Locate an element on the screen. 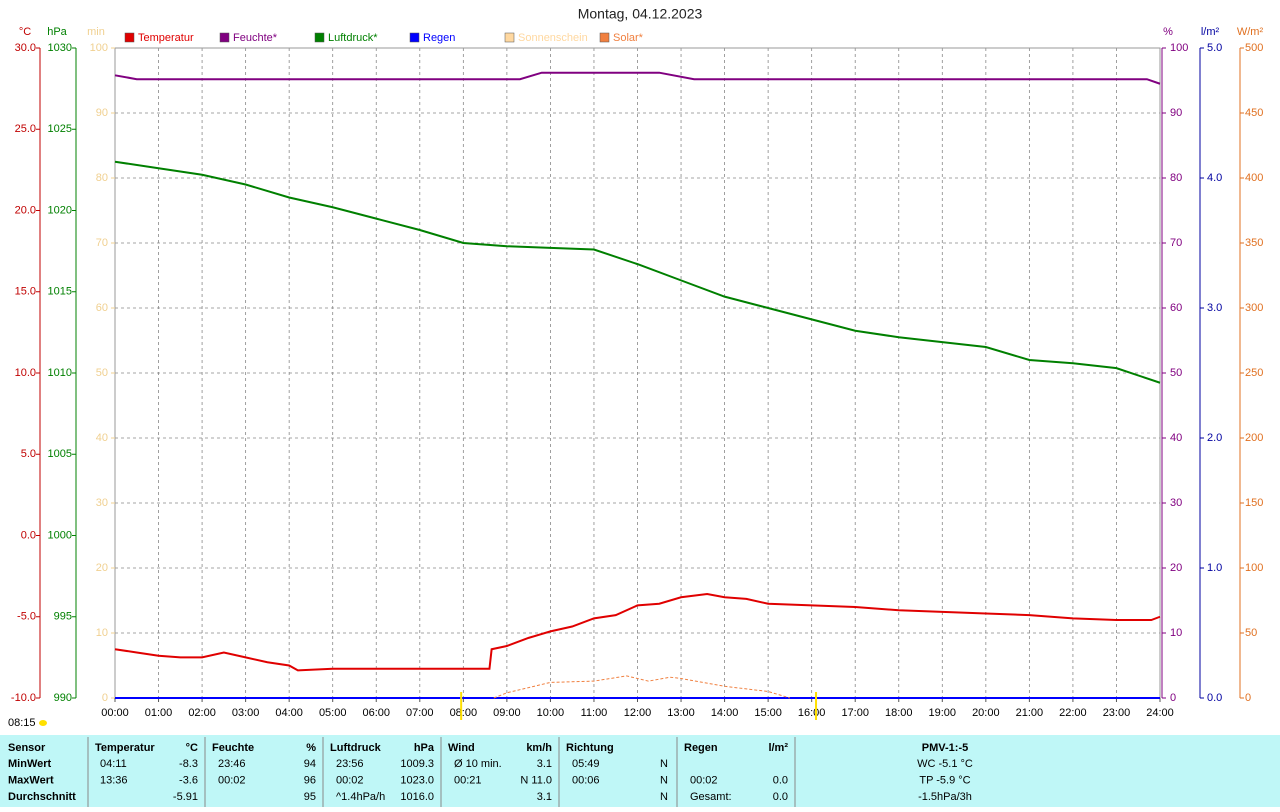 The height and width of the screenshot is (812, 1280). y-tick-label: 20.0 is located at coordinates (25, 210).